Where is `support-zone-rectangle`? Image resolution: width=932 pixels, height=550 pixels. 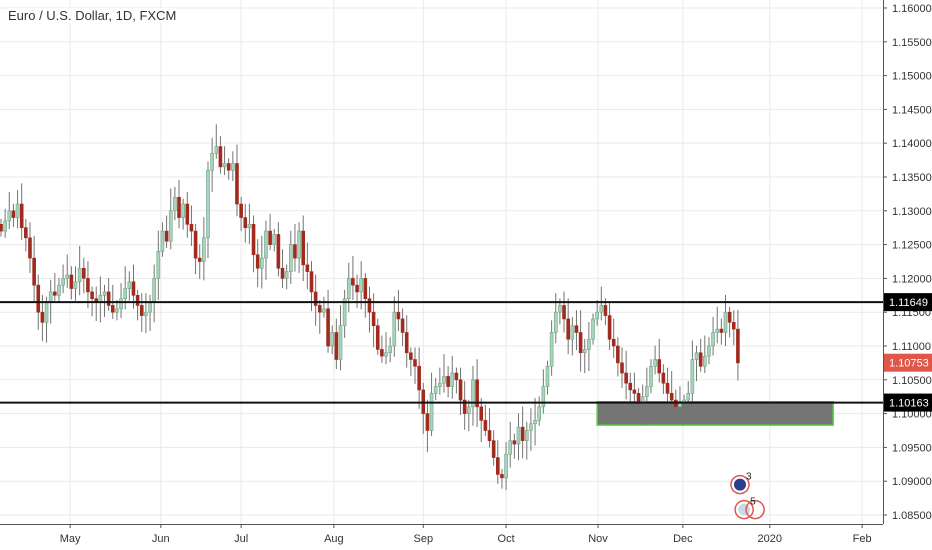 support-zone-rectangle is located at coordinates (715, 413).